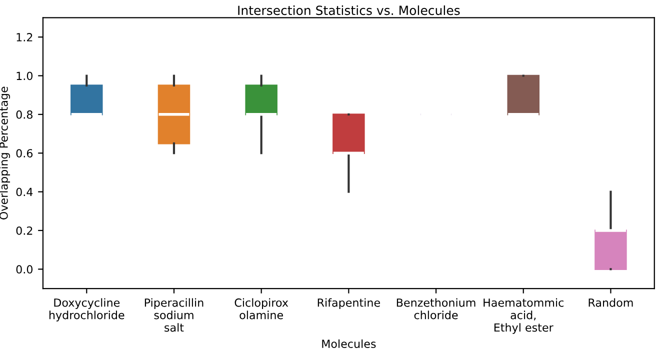  What do you see at coordinates (24, 269) in the screenshot?
I see `y-tick-label: 0.0` at bounding box center [24, 269].